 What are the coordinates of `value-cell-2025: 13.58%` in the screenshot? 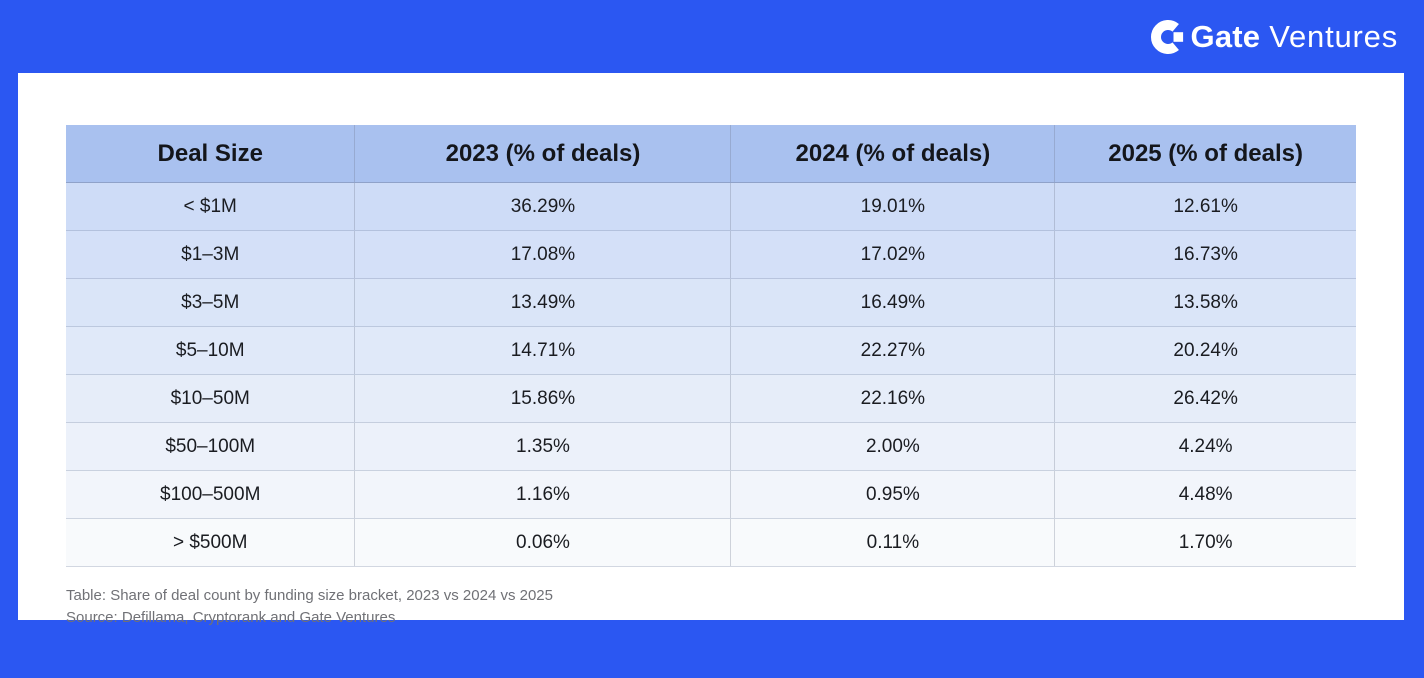 It's located at (1205, 302).